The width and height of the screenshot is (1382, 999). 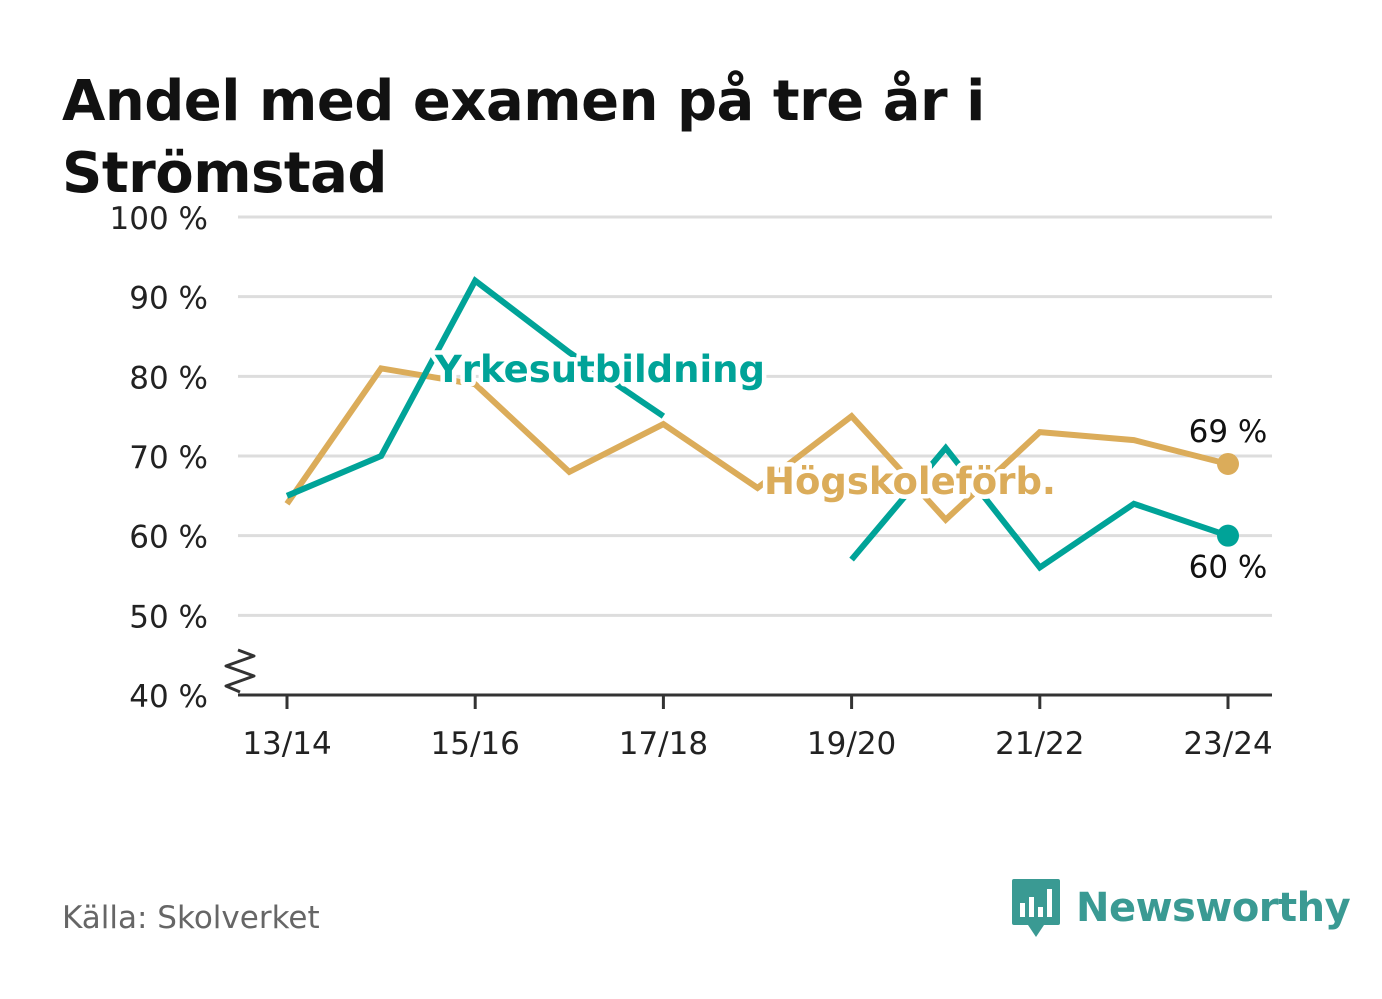 What do you see at coordinates (1228, 568) in the screenshot?
I see `end-value-label: 60 %` at bounding box center [1228, 568].